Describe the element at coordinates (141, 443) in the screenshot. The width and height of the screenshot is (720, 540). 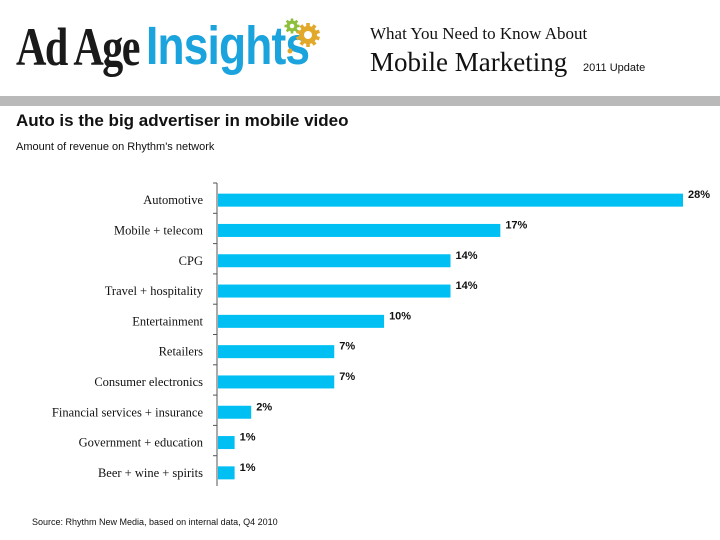
I see `category-label: Government + education` at that location.